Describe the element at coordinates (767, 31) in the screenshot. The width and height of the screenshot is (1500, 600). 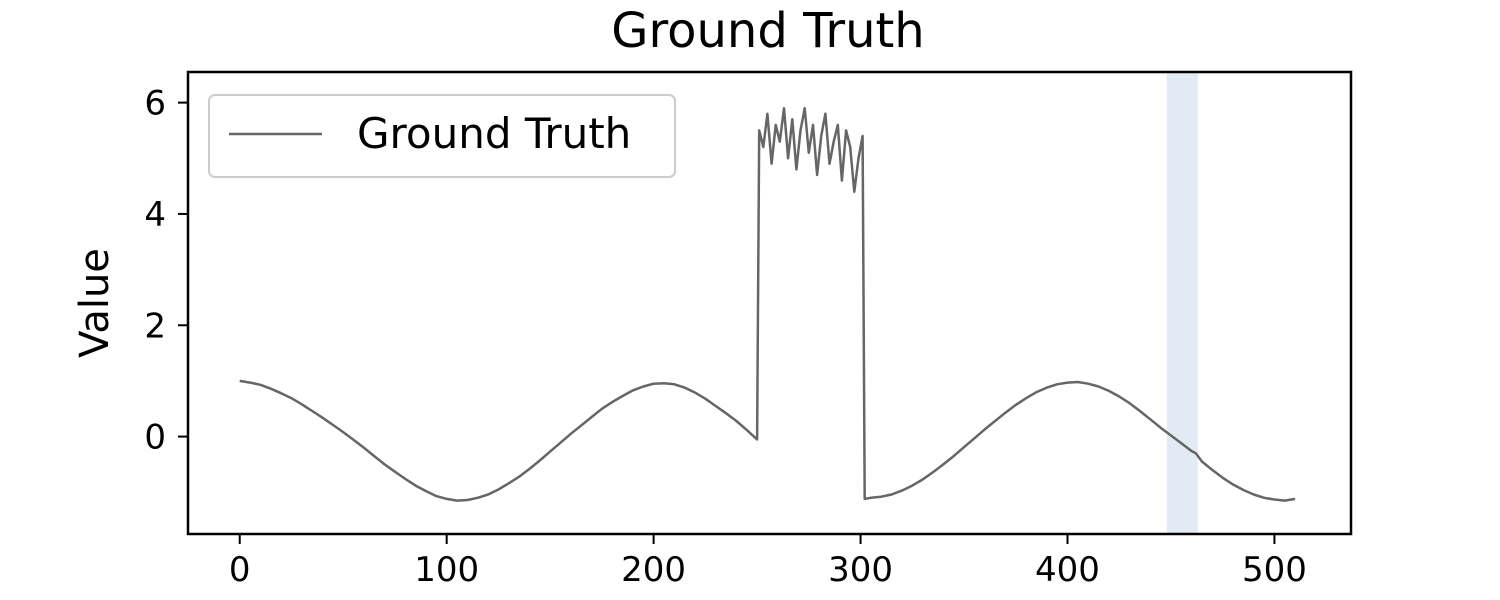
I see `chart-title: Ground Truth` at that location.